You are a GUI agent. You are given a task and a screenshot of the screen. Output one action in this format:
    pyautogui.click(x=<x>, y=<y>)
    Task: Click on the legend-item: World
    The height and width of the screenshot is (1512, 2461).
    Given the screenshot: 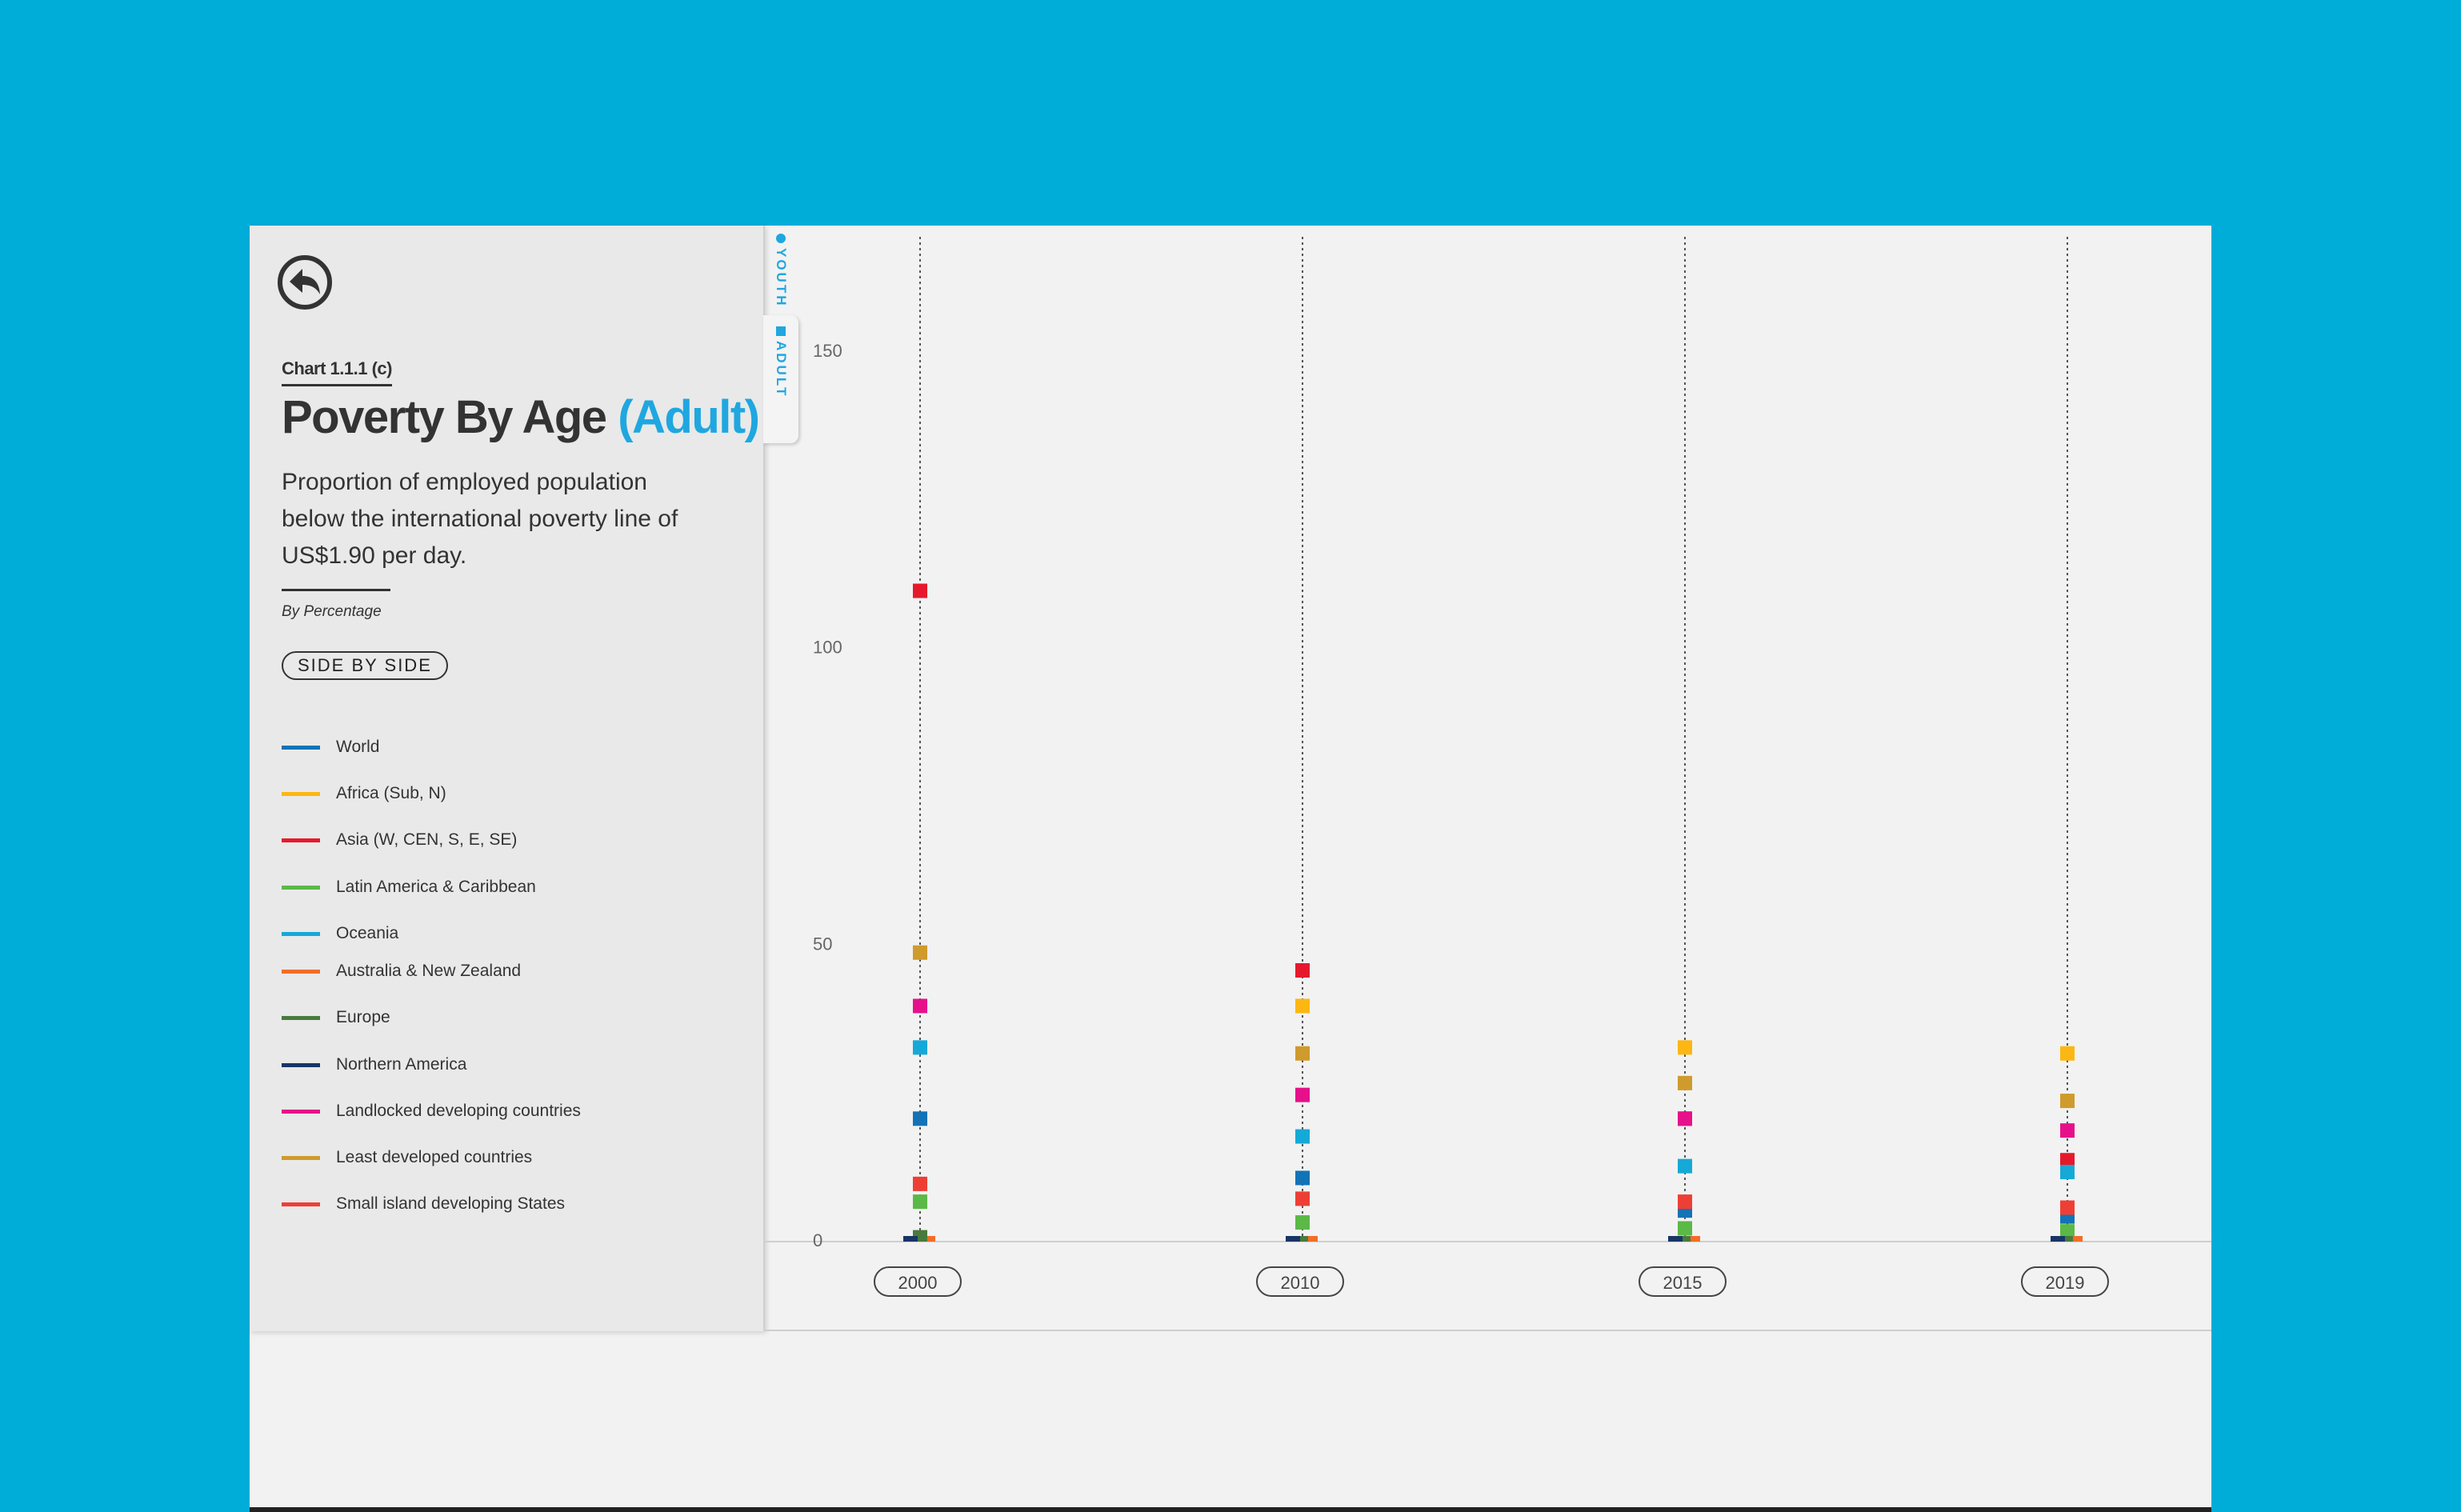 What is the action you would take?
    pyautogui.click(x=330, y=747)
    